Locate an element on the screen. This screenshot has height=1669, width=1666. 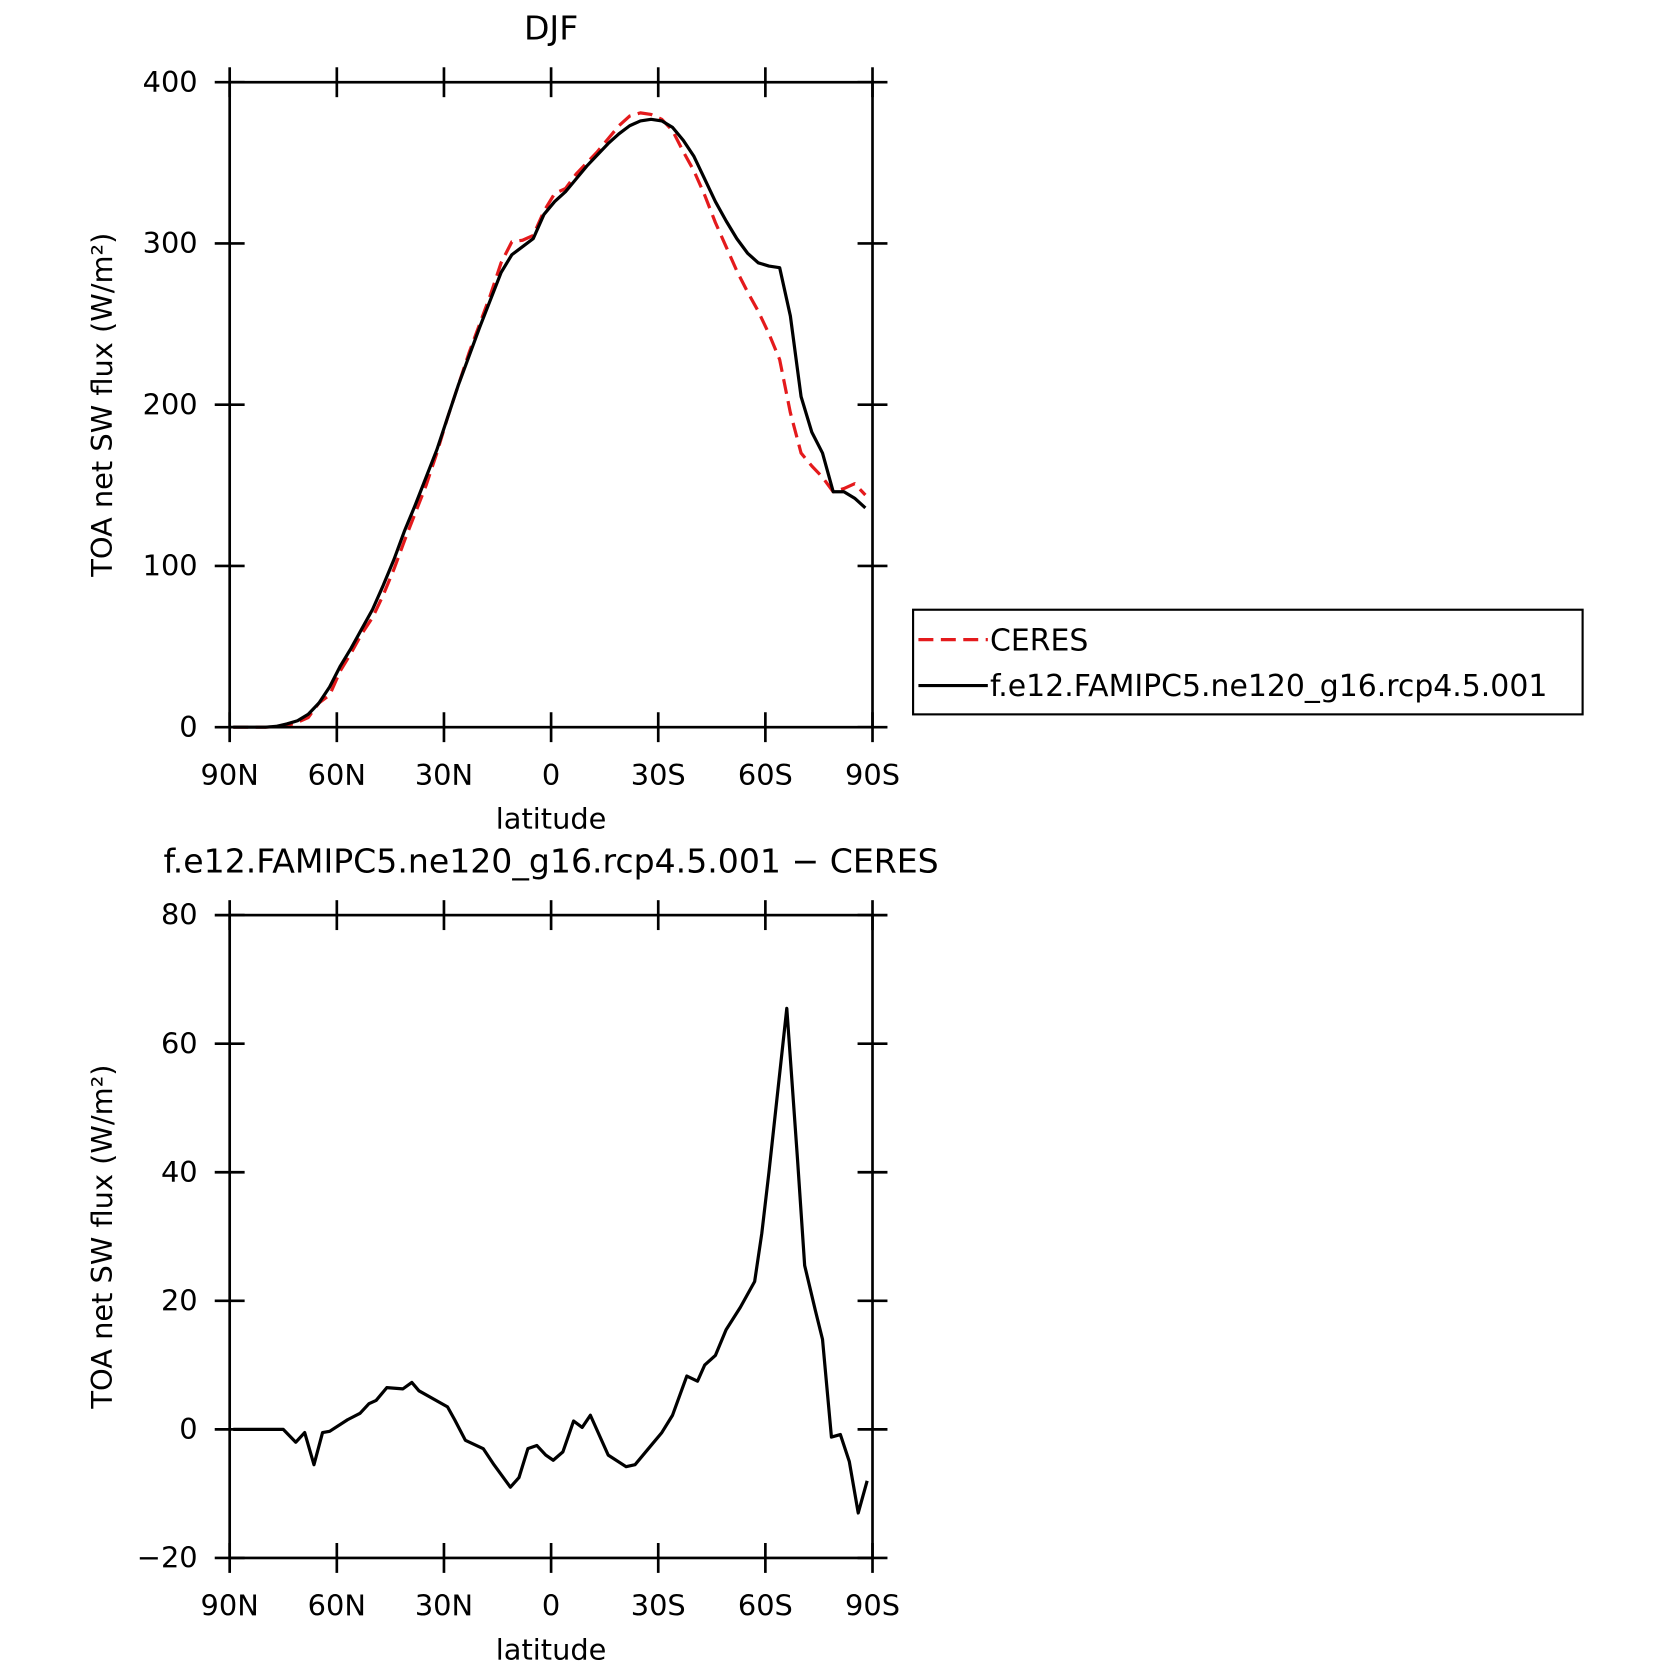
y-tick-label: 60 is located at coordinates (179, 1043).